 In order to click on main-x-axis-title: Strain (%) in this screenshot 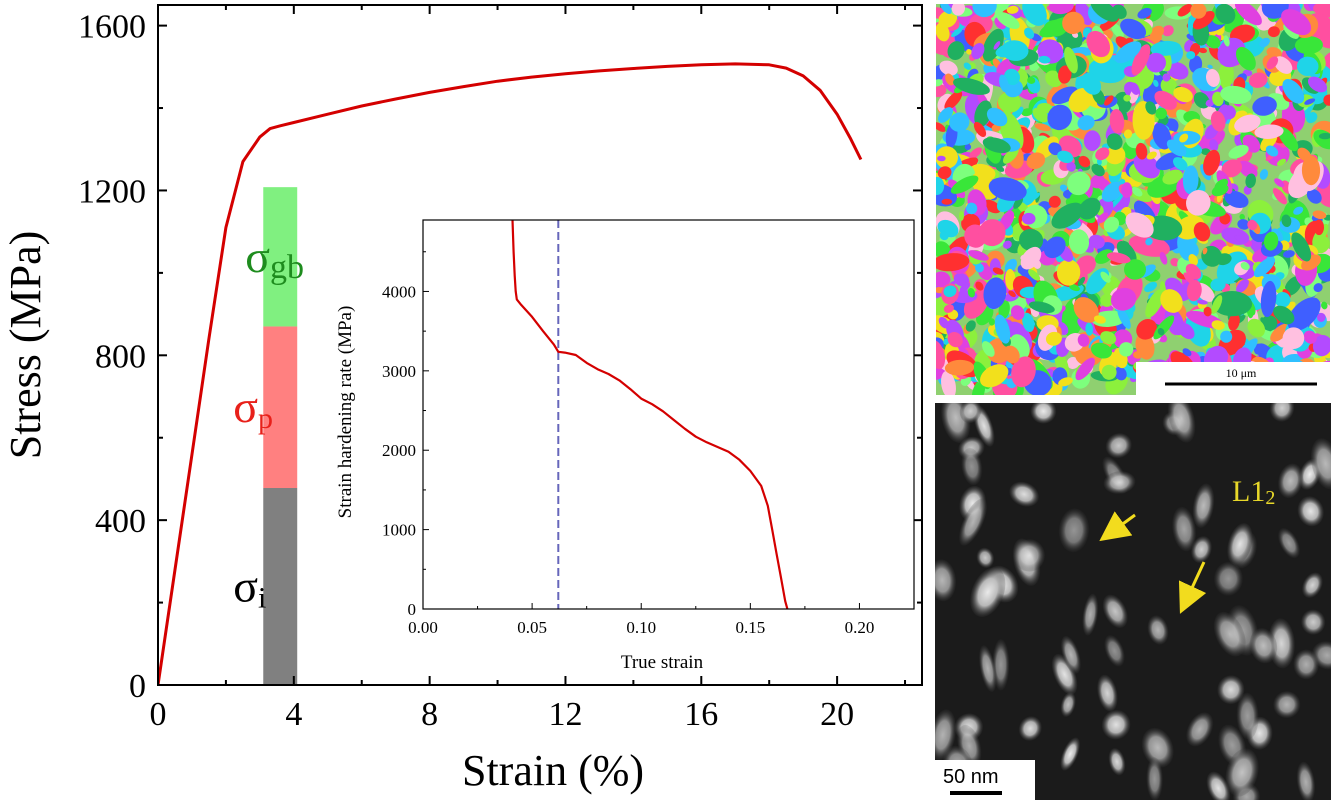, I will do `click(553, 770)`.